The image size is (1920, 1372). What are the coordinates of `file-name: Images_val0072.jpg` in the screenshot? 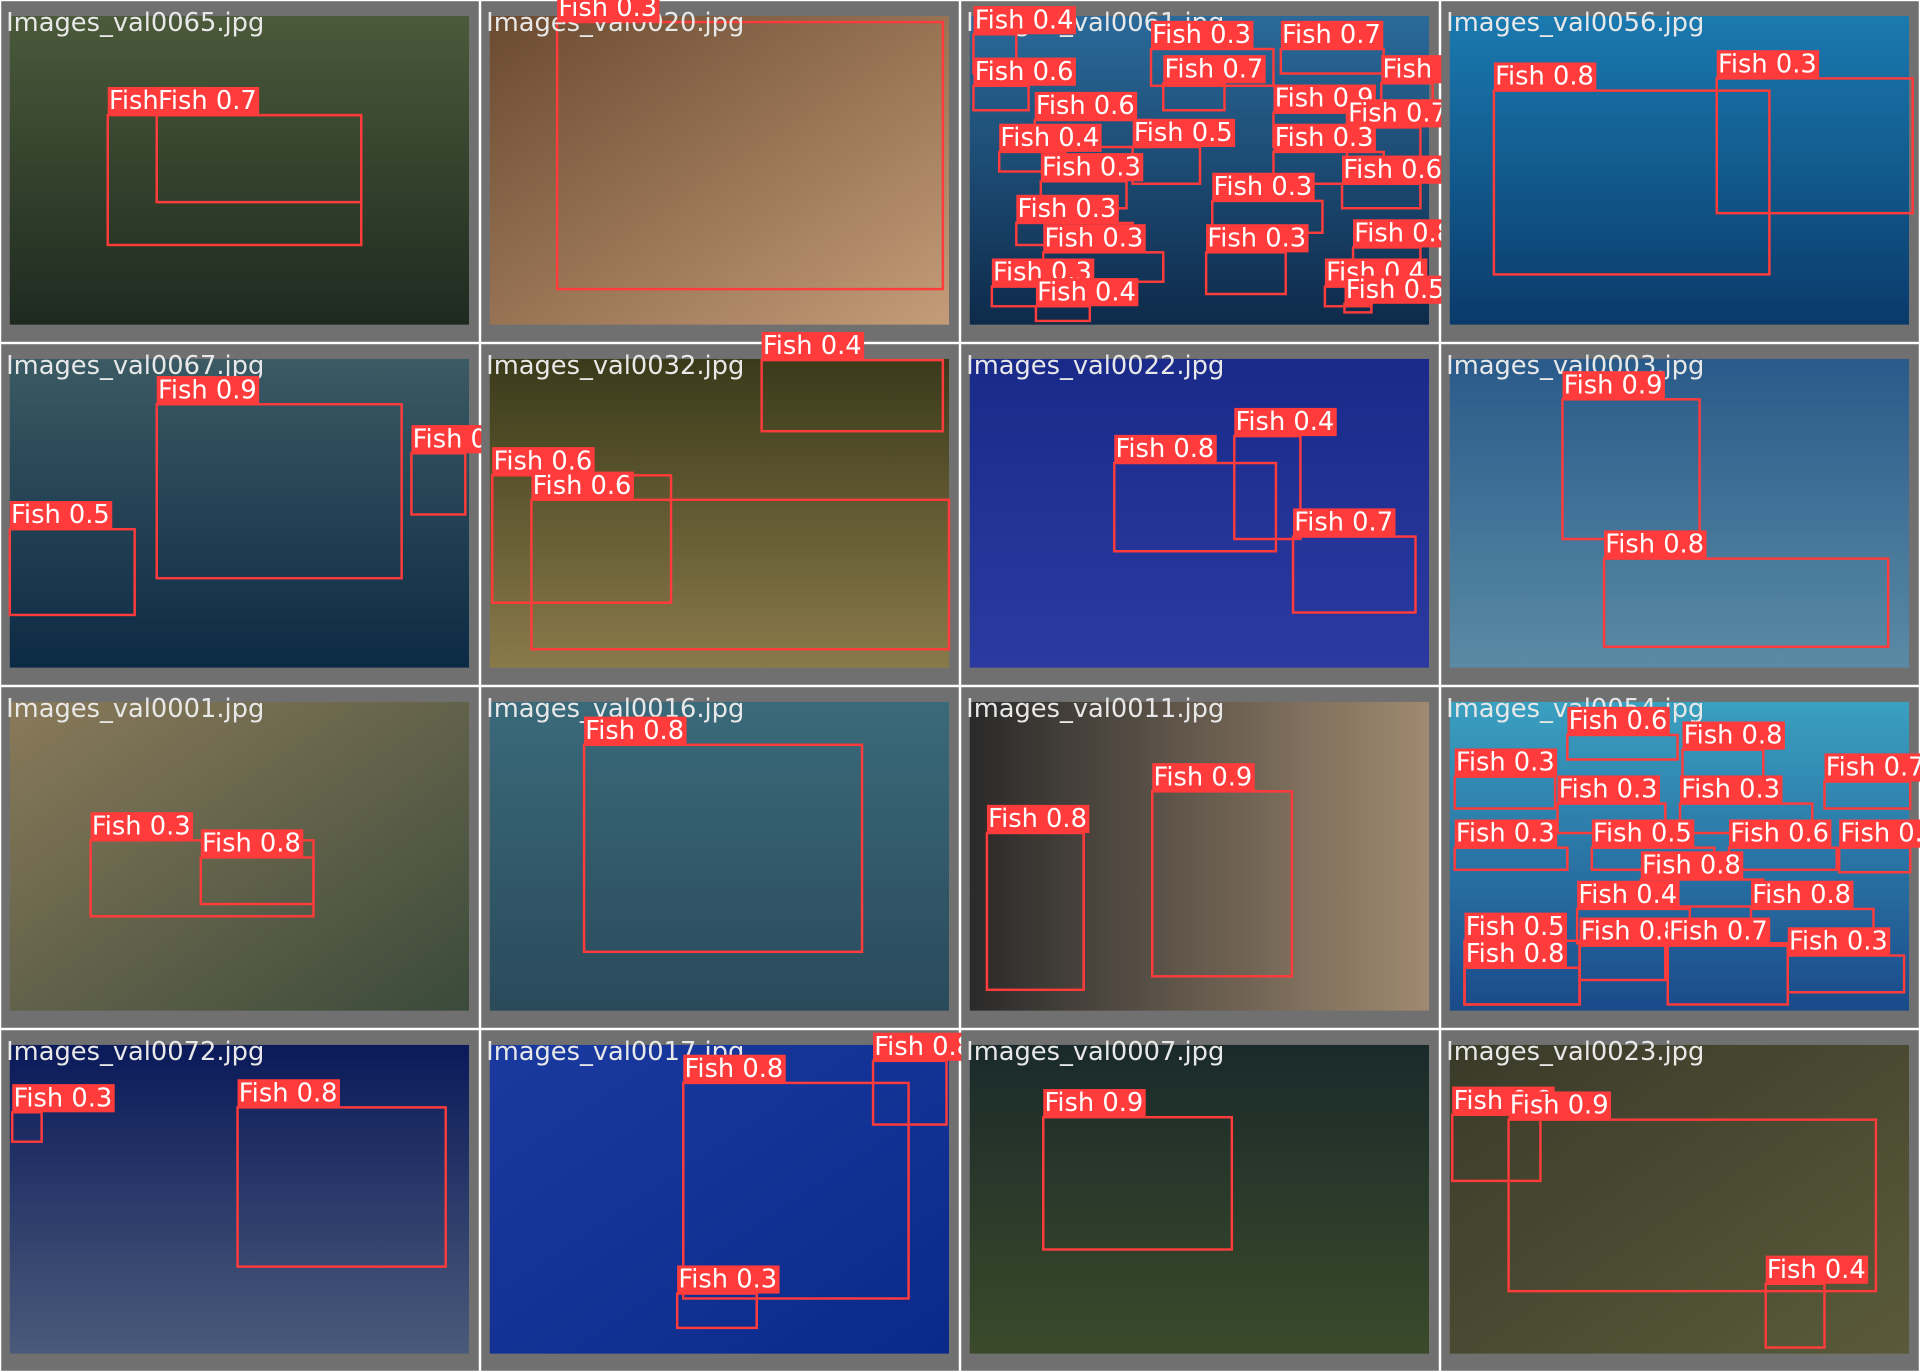 It's located at (135, 1052).